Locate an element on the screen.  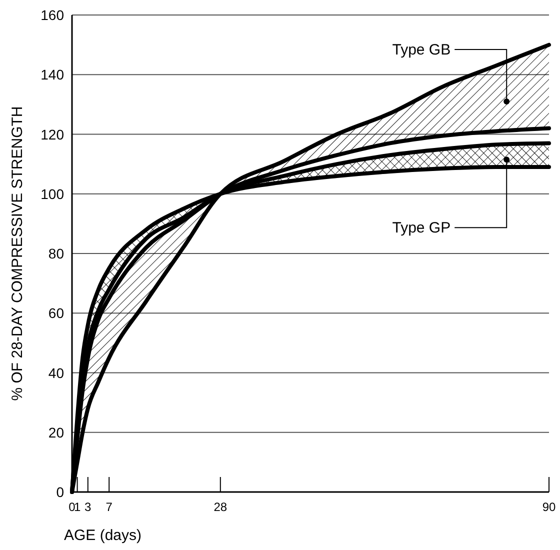
y-tick-label: 140 is located at coordinates (52, 74).